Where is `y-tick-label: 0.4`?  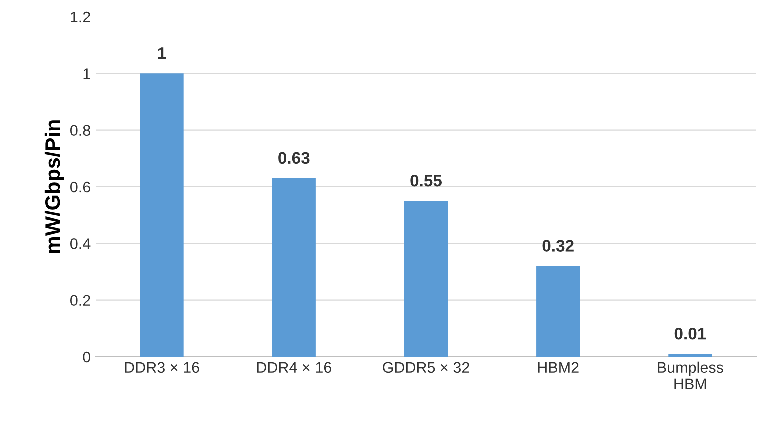 y-tick-label: 0.4 is located at coordinates (80, 244).